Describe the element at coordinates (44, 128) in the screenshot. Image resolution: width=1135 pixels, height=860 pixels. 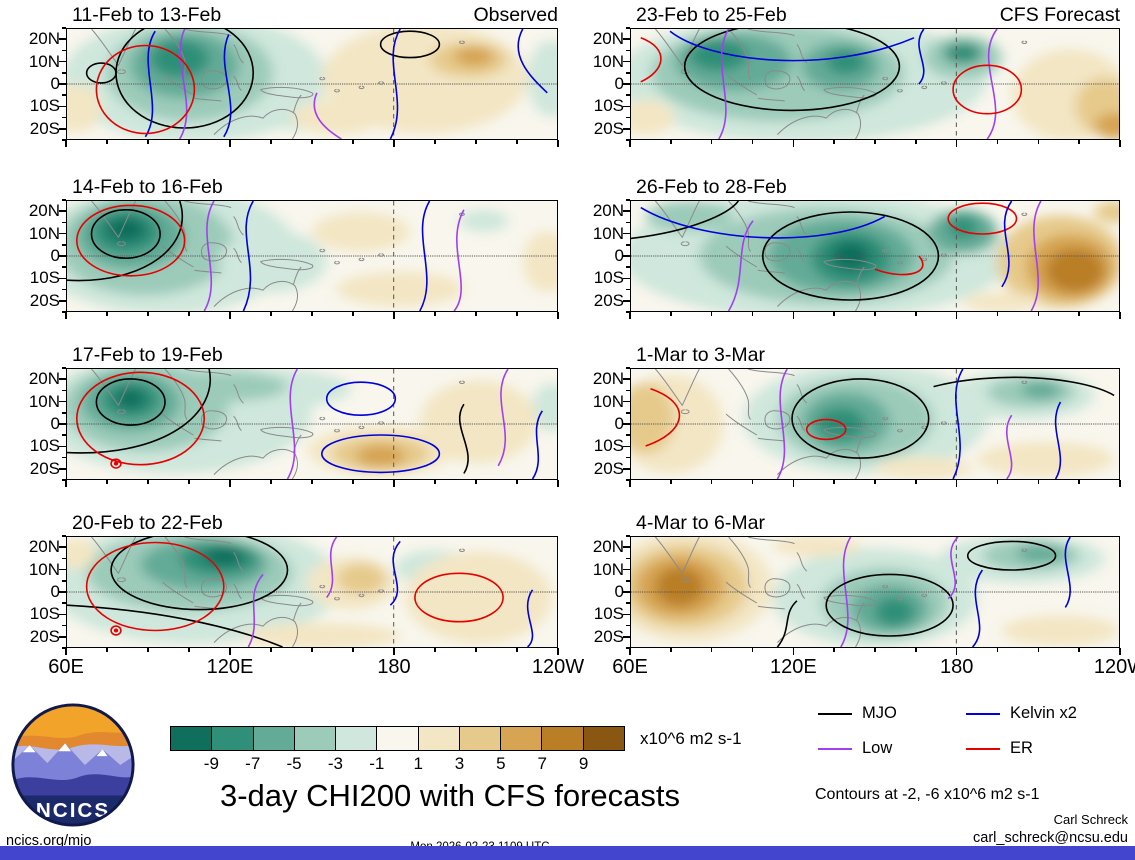
I see `y-axis-label: 20S` at that location.